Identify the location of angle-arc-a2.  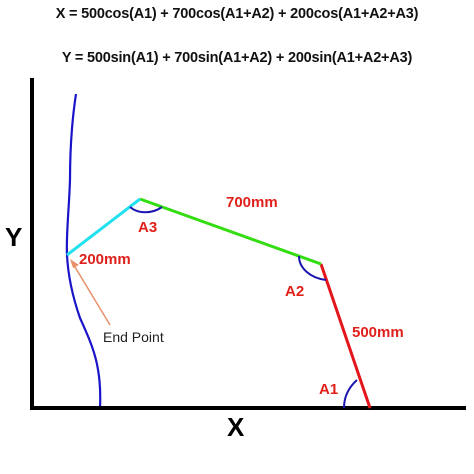
(312, 268).